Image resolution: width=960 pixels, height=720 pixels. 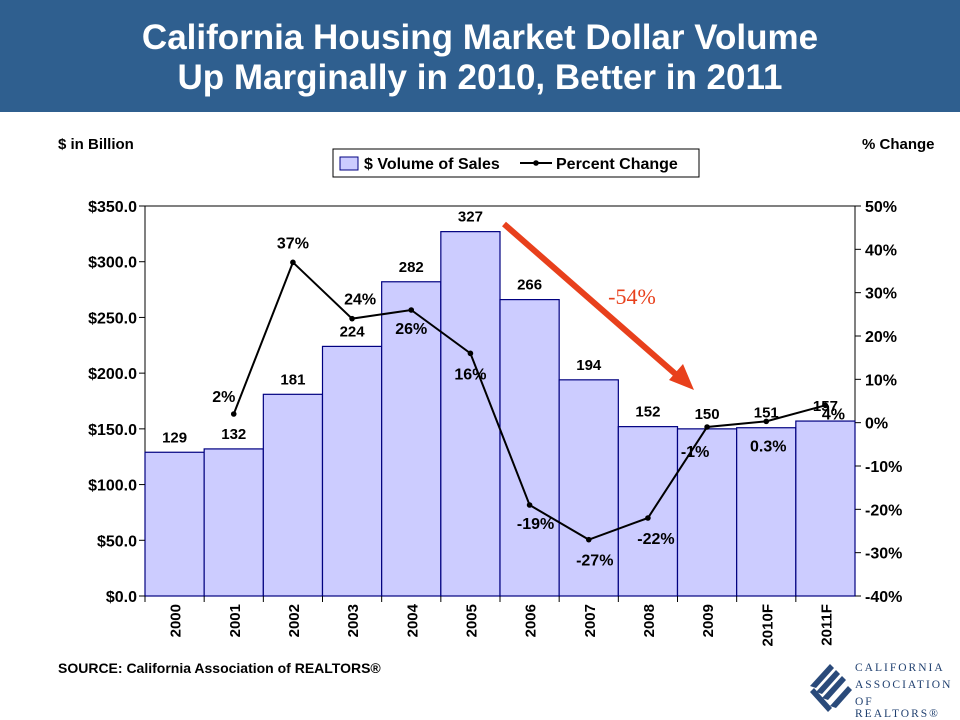 What do you see at coordinates (535, 524) in the screenshot?
I see `percent-label-2006: -19%` at bounding box center [535, 524].